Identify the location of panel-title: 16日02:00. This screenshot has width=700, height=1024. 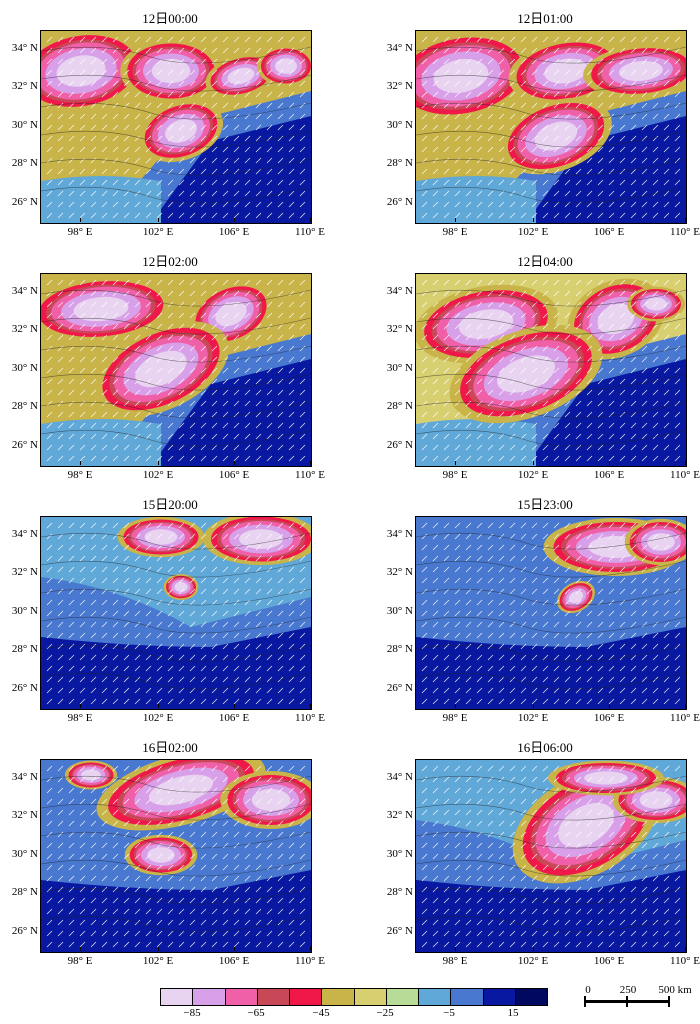
(170, 747).